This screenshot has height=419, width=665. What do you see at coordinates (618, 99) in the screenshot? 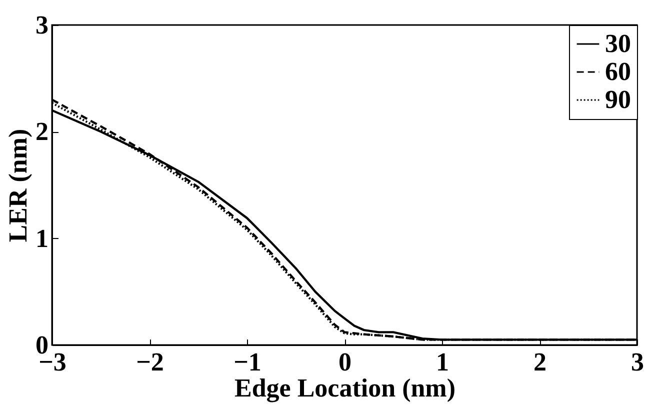
I see `legend-label: 90` at bounding box center [618, 99].